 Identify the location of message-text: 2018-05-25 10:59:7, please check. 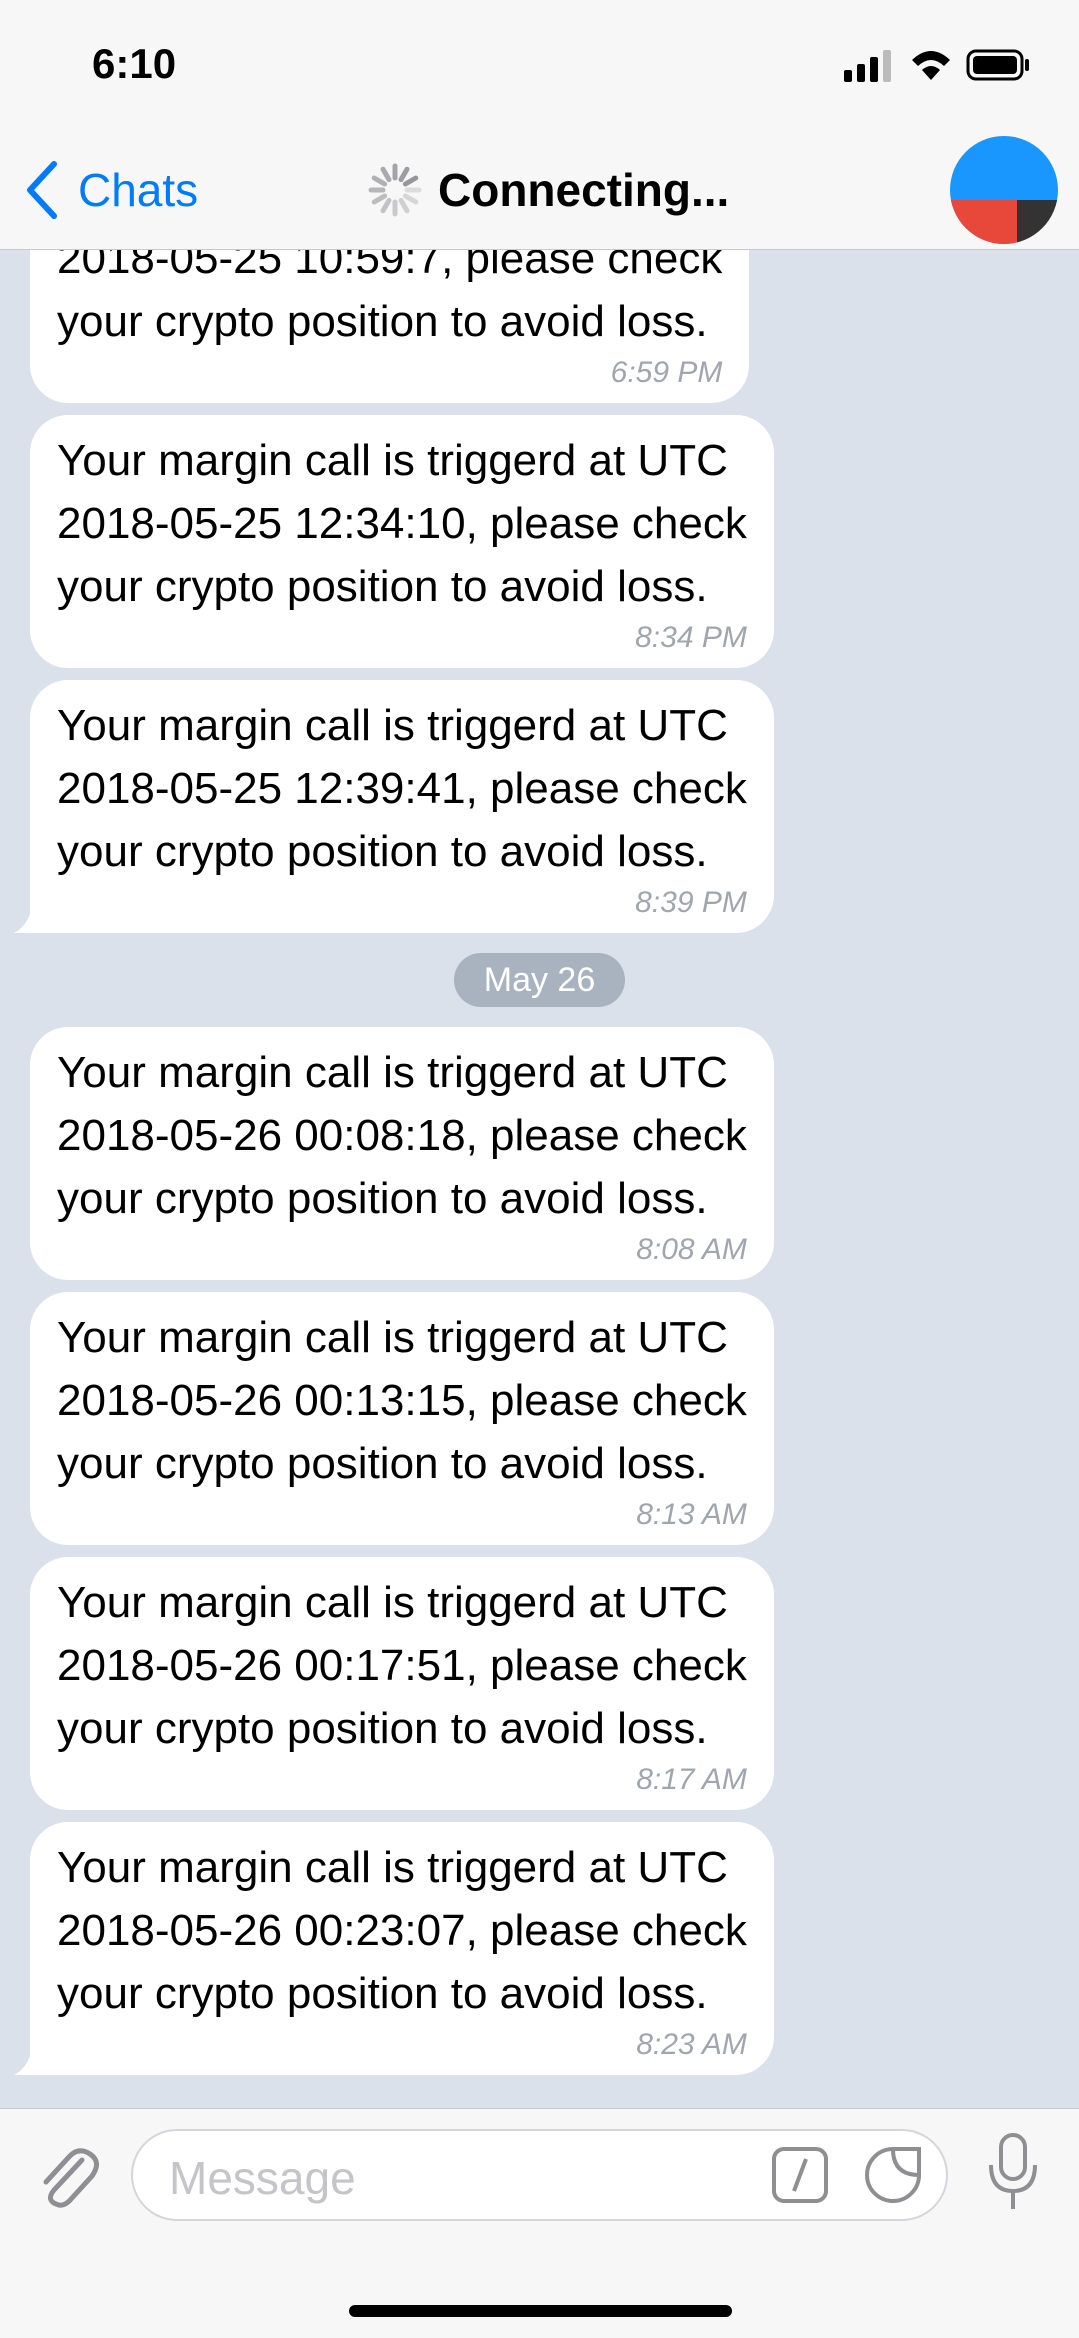
(390, 266).